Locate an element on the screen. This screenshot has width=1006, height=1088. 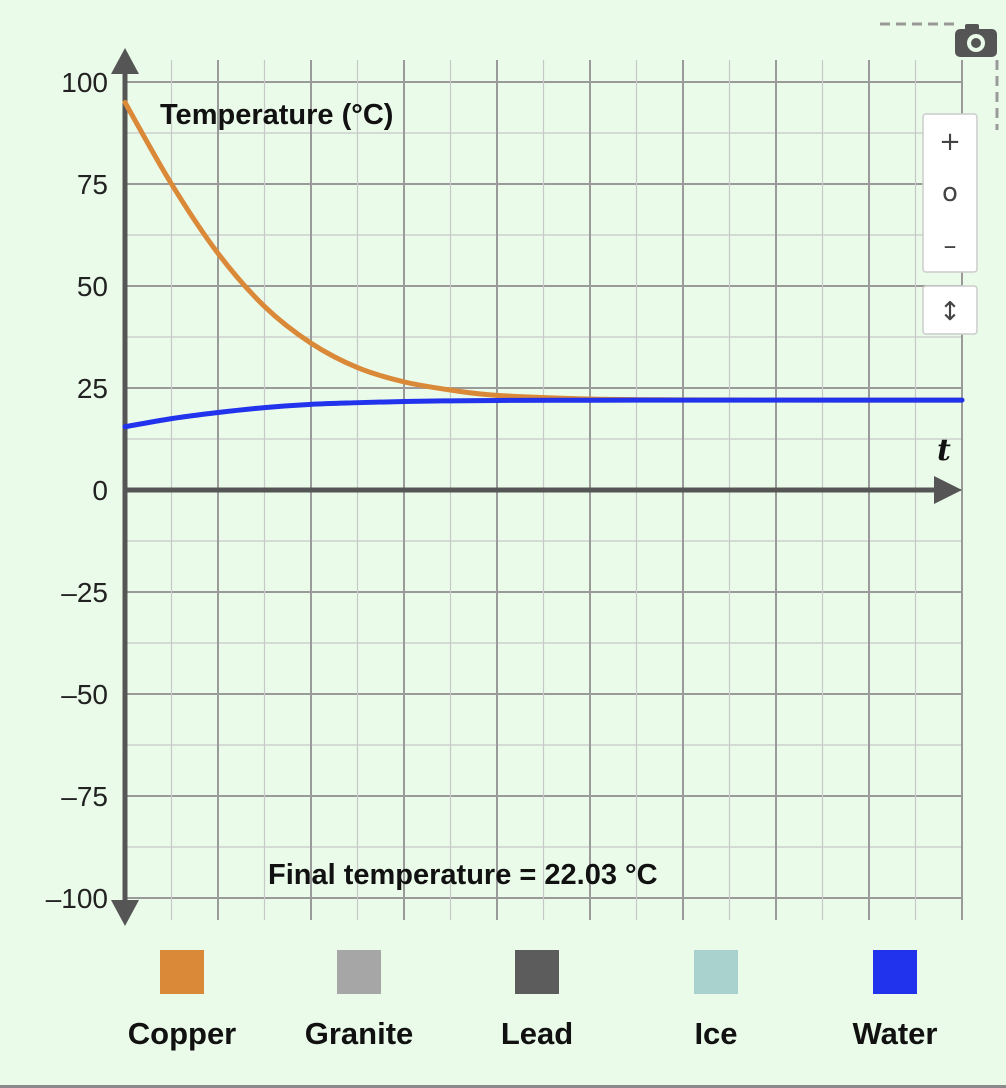
legend-label: Copper is located at coordinates (182, 1033).